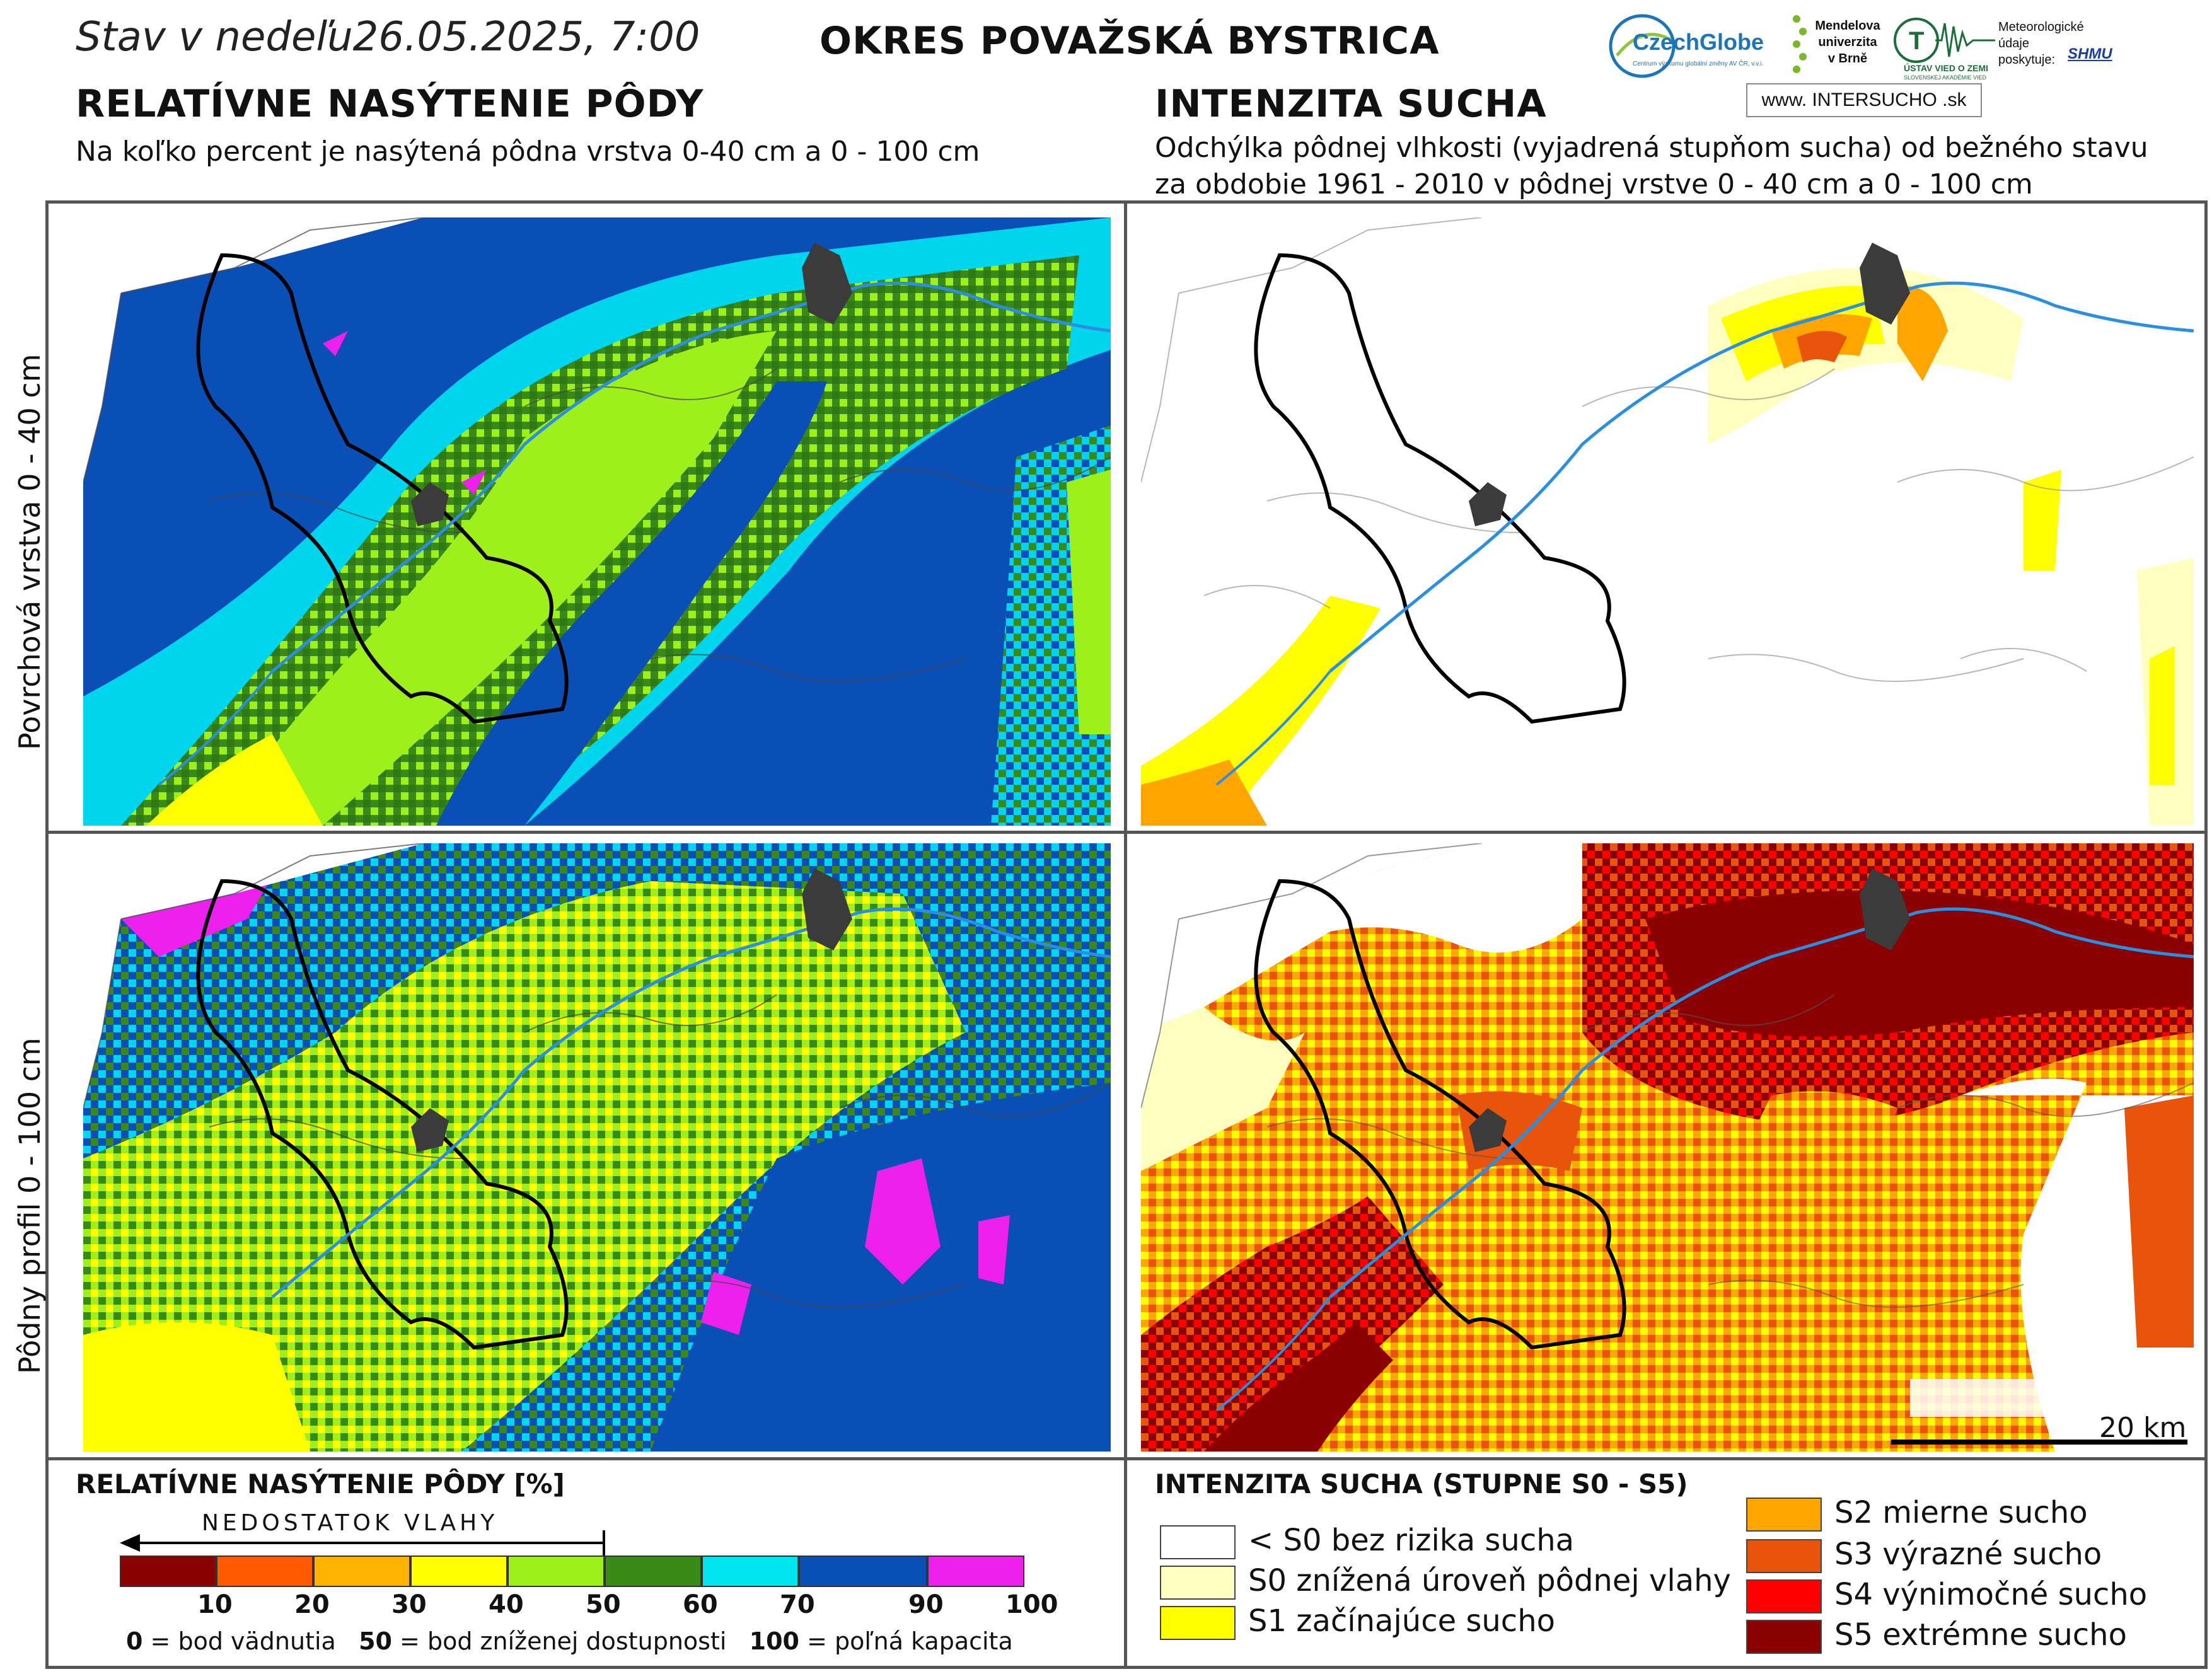 Image resolution: width=2212 pixels, height=1674 pixels. Describe the element at coordinates (1916, 41) in the screenshot. I see `svg-text: T` at that location.